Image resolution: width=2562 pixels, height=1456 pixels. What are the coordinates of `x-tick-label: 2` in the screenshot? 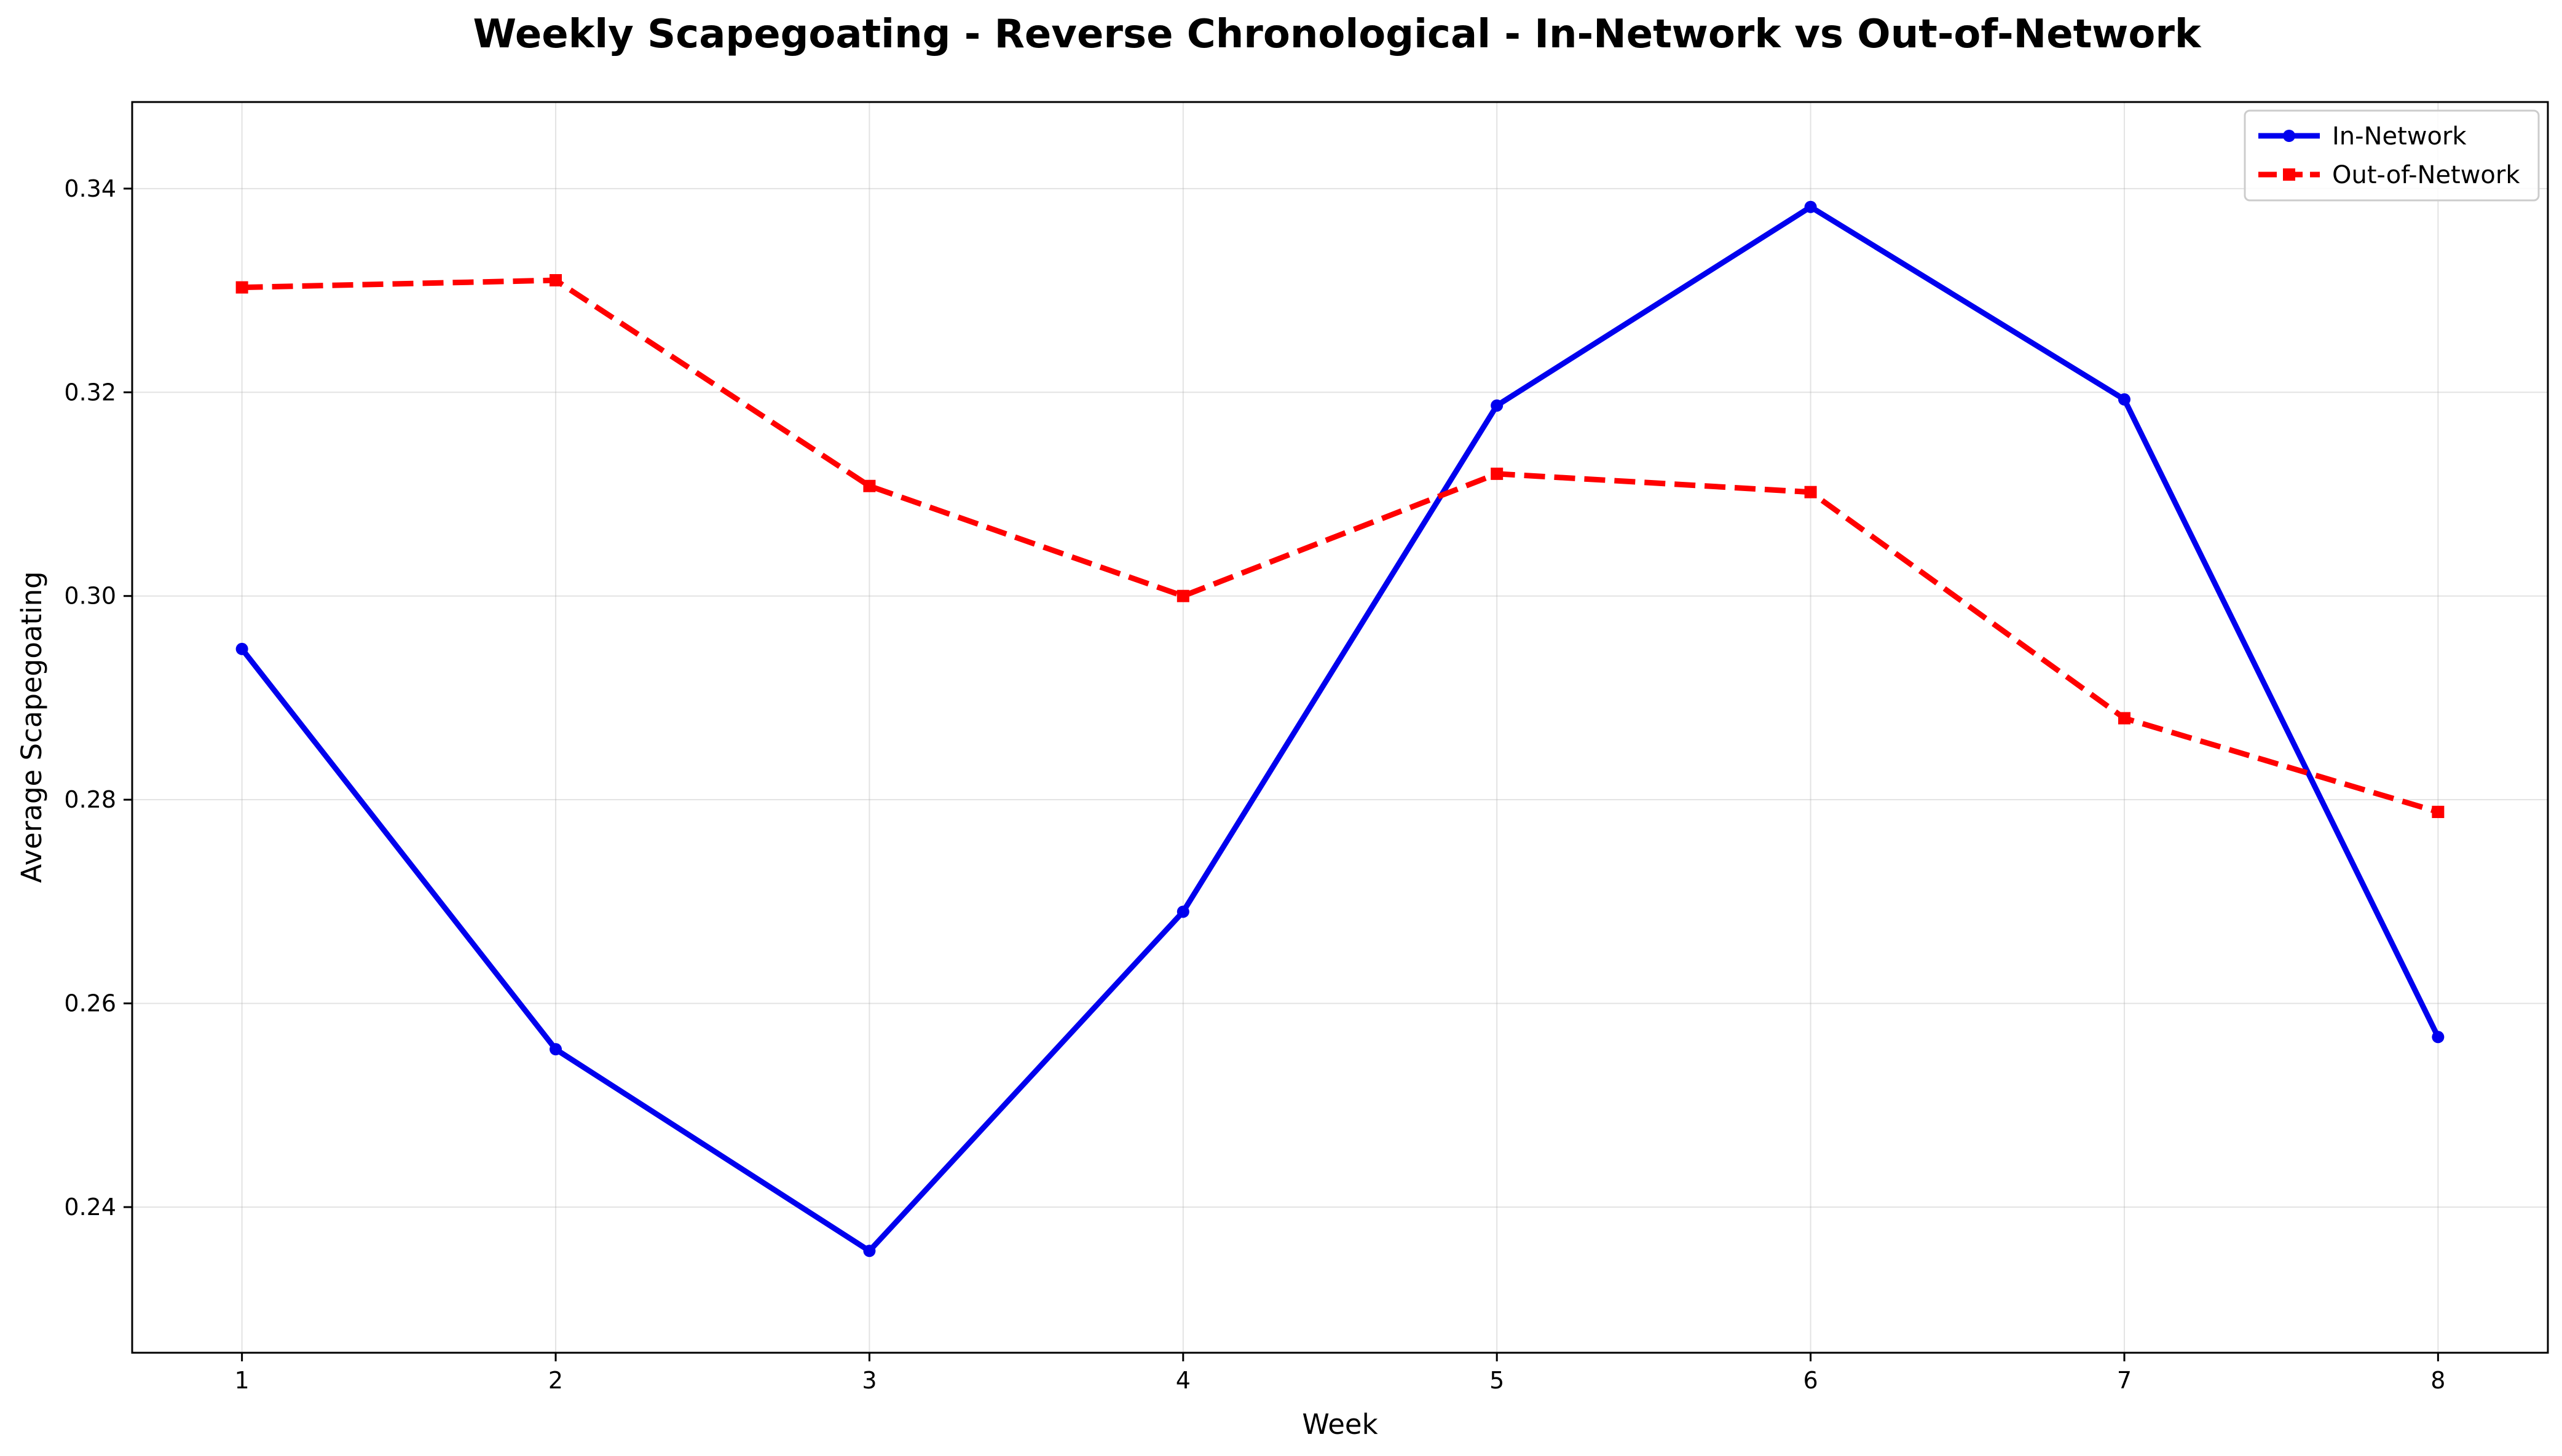 It's located at (555, 1380).